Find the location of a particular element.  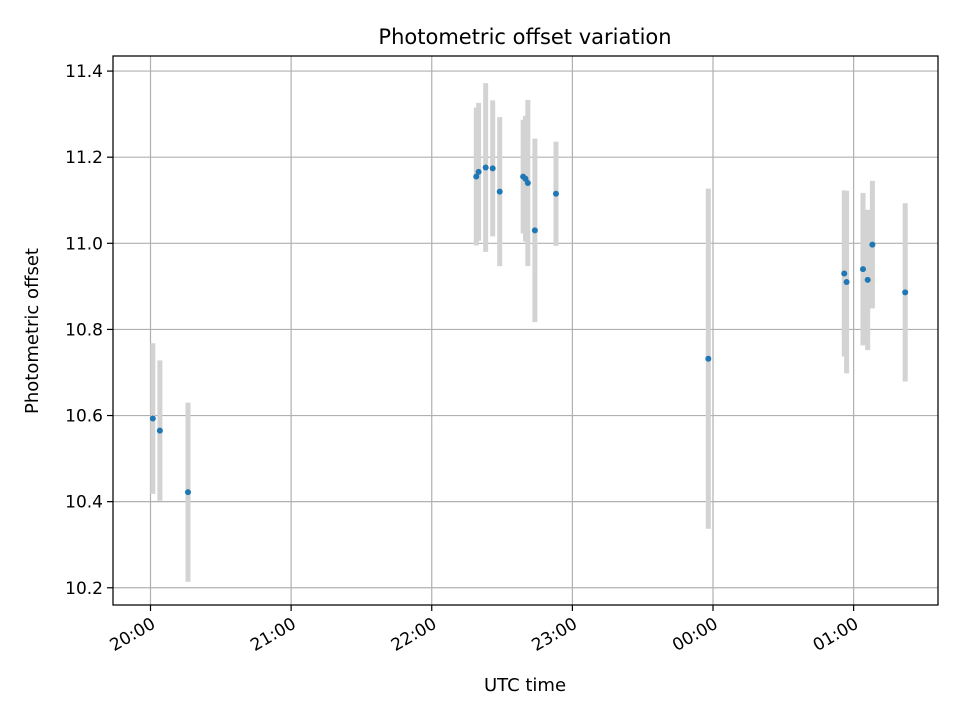

y-tick-label: 11.4 is located at coordinates (84, 72).